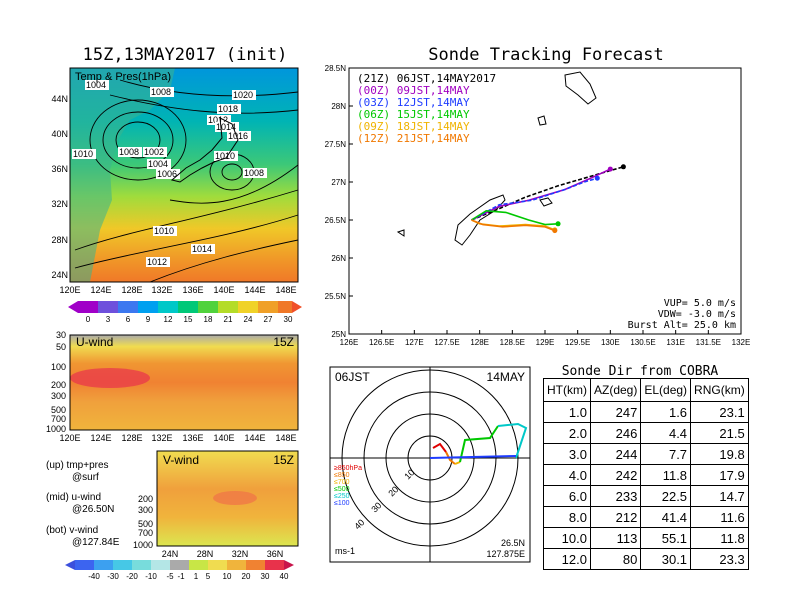 The image size is (792, 612). What do you see at coordinates (59, 187) in the screenshot?
I see `map-lat-ticks: 44N 40N 36N 32N 28N 24N` at bounding box center [59, 187].